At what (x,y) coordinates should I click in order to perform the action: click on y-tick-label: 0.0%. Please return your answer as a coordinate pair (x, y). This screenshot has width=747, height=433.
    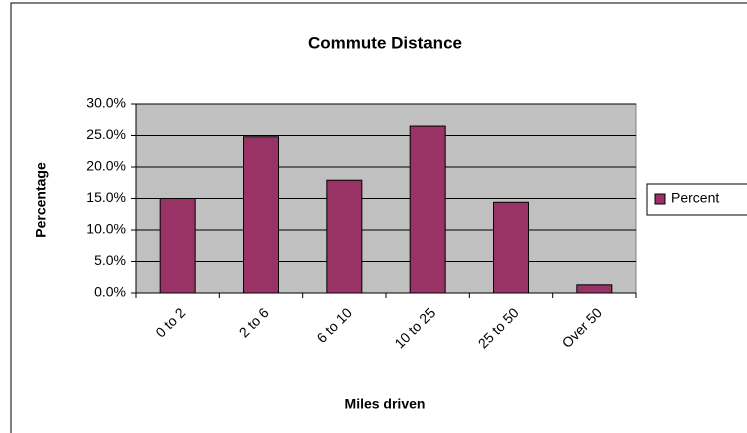
    Looking at the image, I should click on (110, 292).